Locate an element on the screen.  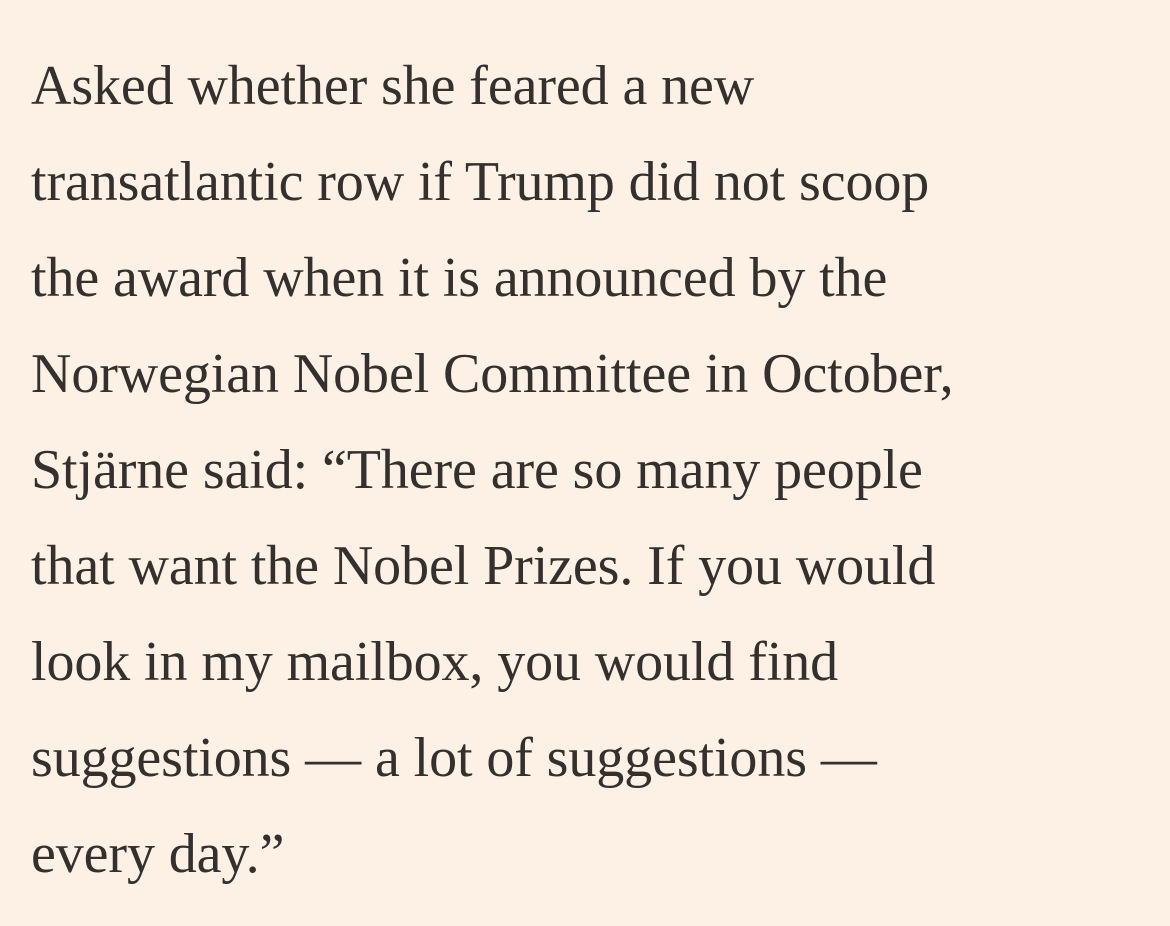
paragraph-line: Stjärne said: “There are so many people is located at coordinates (477, 470).